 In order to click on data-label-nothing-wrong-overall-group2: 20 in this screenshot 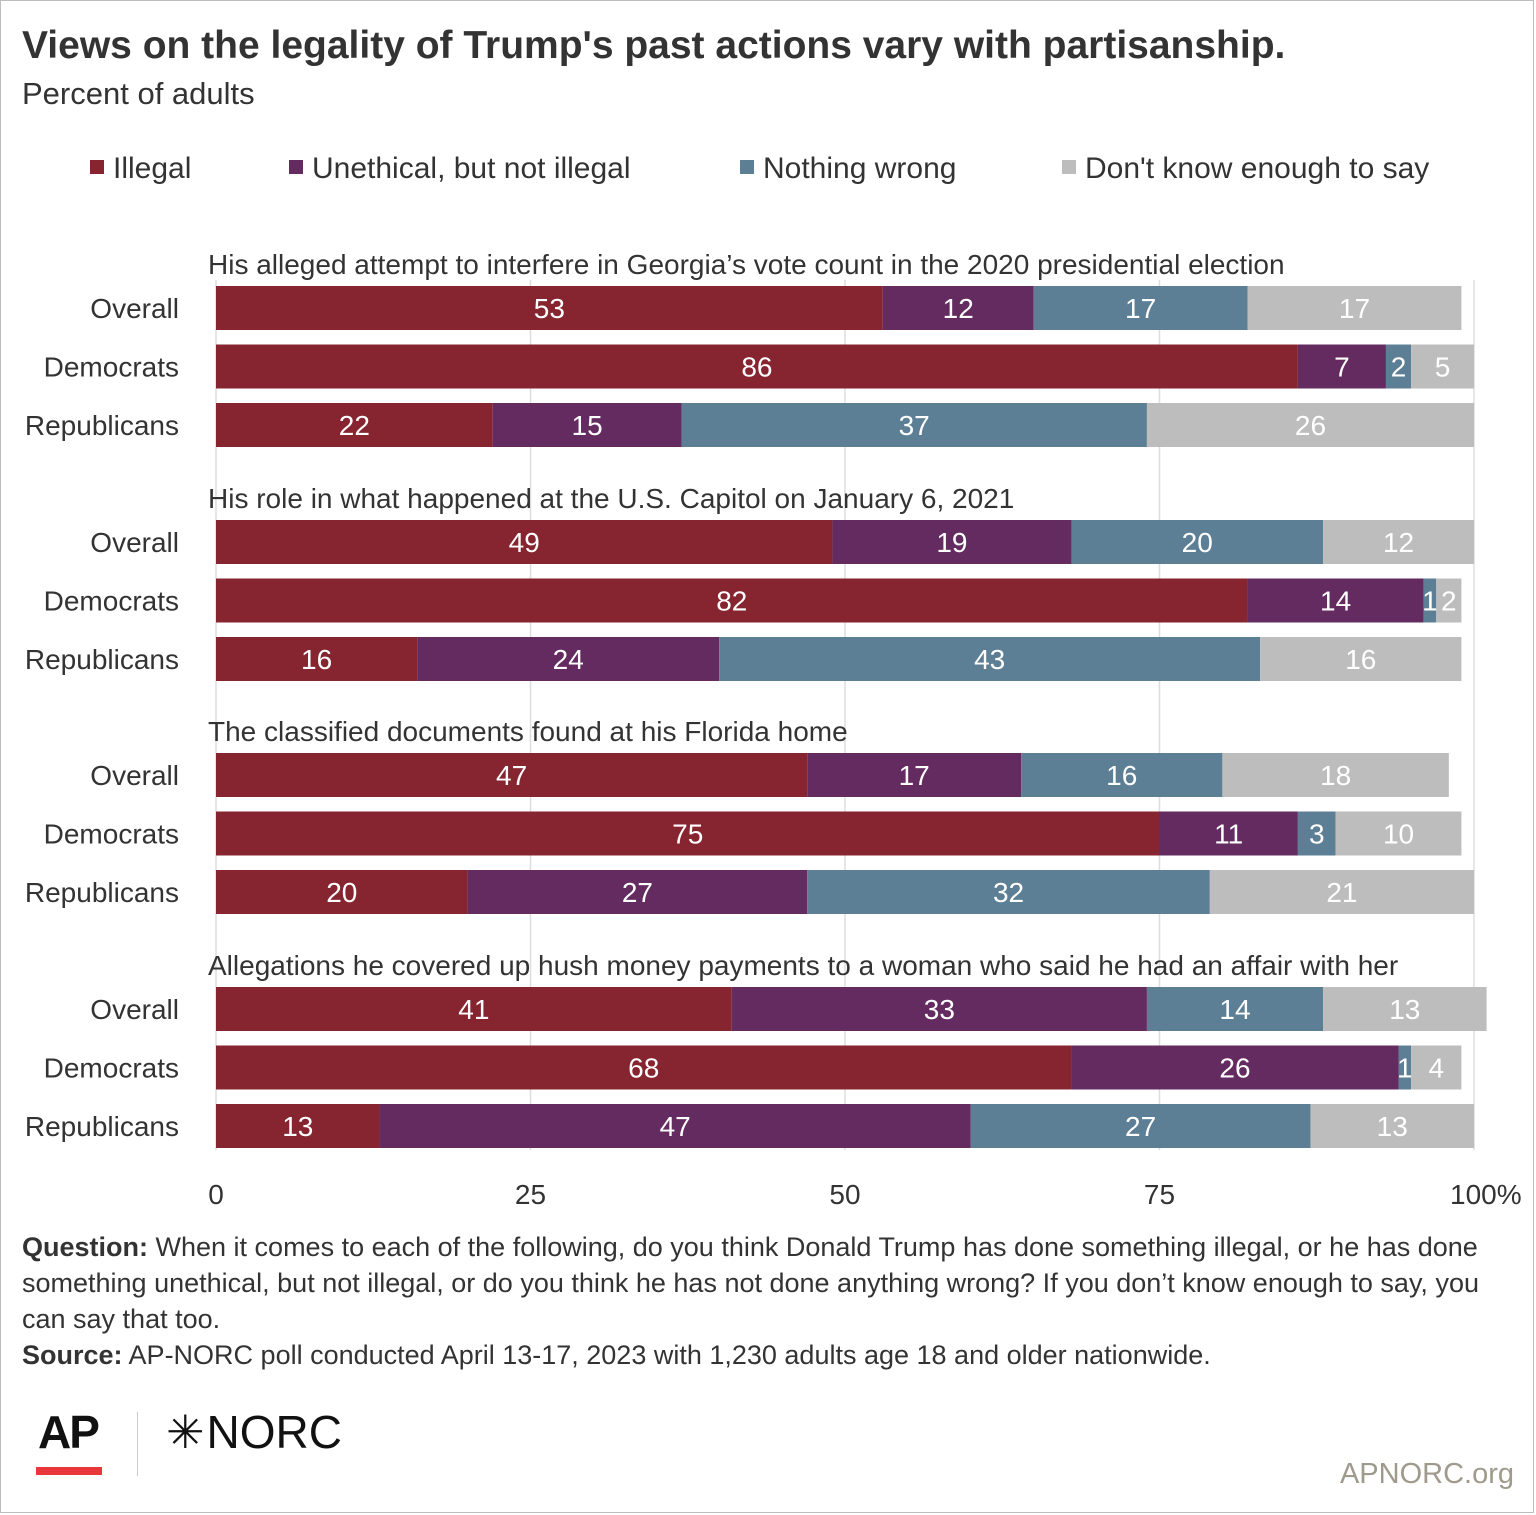, I will do `click(1197, 542)`.